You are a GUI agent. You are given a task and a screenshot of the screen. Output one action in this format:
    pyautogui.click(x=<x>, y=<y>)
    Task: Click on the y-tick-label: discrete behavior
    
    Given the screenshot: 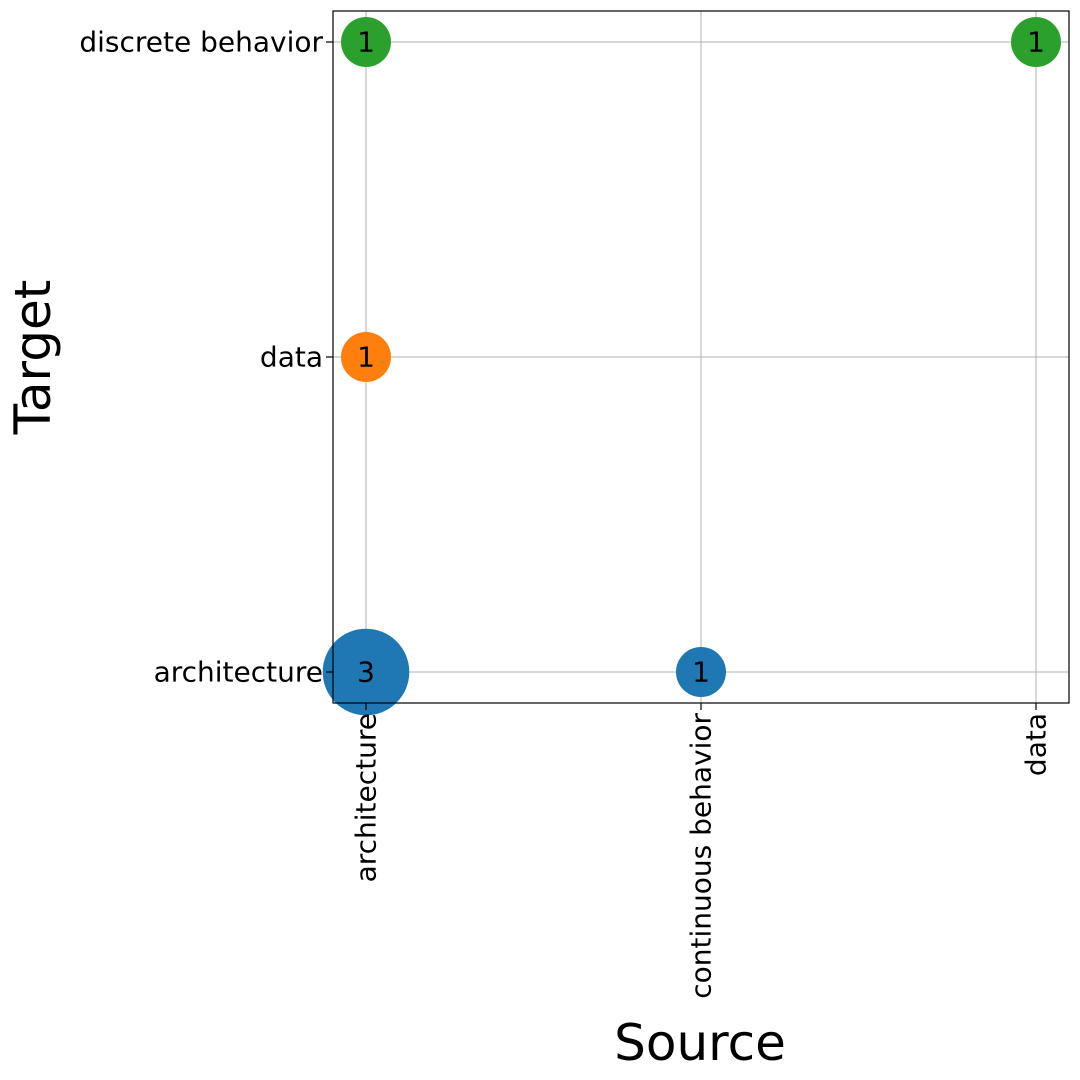 What is the action you would take?
    pyautogui.click(x=201, y=42)
    